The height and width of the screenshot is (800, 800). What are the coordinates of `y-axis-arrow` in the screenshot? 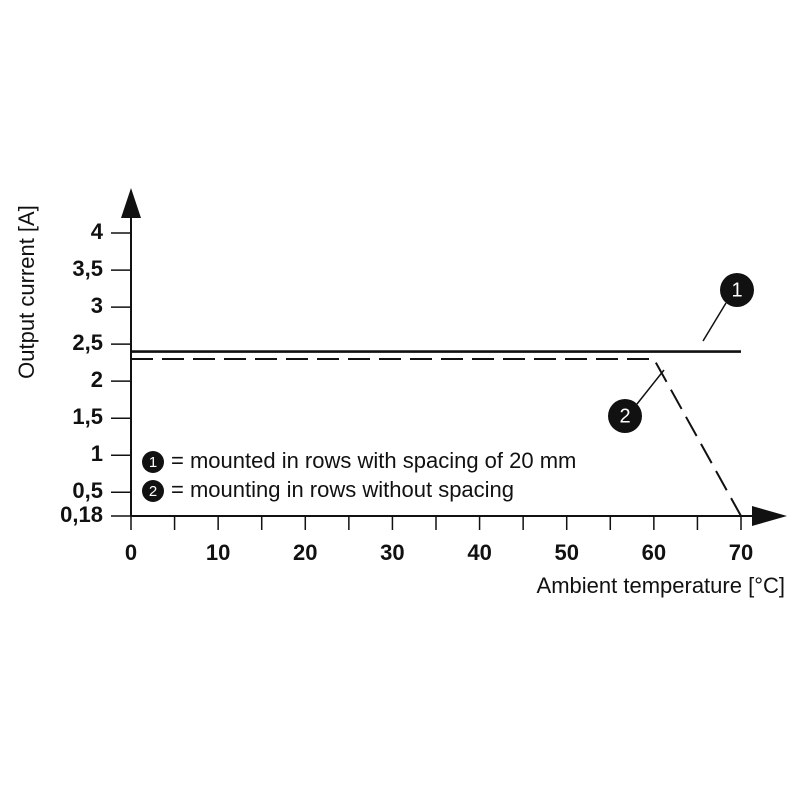 It's located at (131, 203).